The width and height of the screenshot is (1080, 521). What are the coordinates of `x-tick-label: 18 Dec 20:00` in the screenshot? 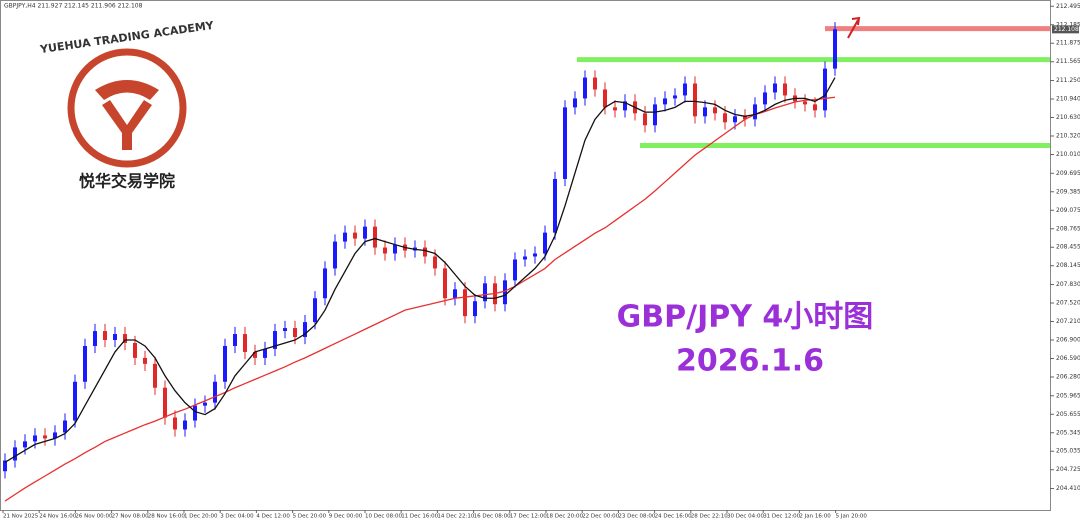 It's located at (564, 517).